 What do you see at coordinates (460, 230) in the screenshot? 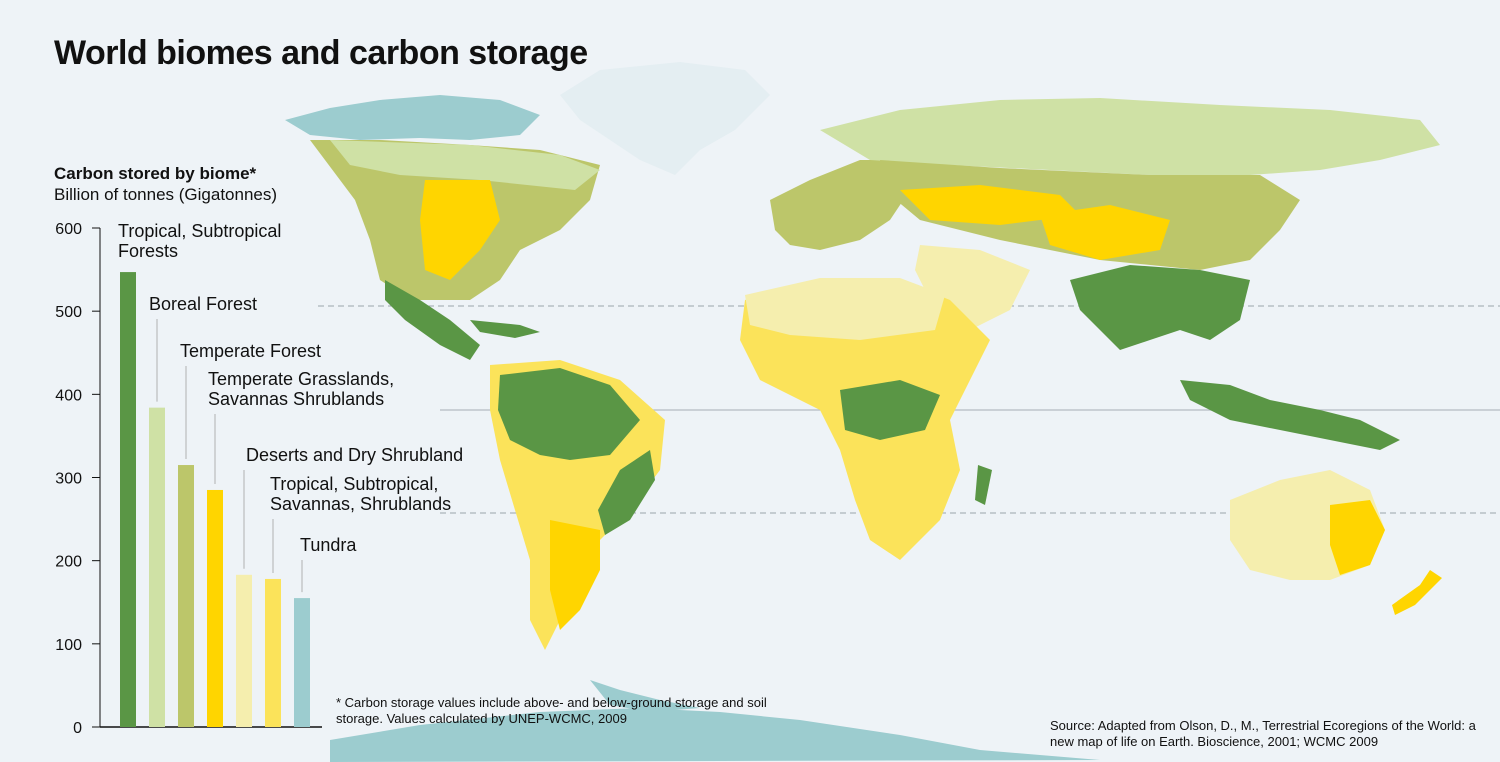
I see `great-plains` at bounding box center [460, 230].